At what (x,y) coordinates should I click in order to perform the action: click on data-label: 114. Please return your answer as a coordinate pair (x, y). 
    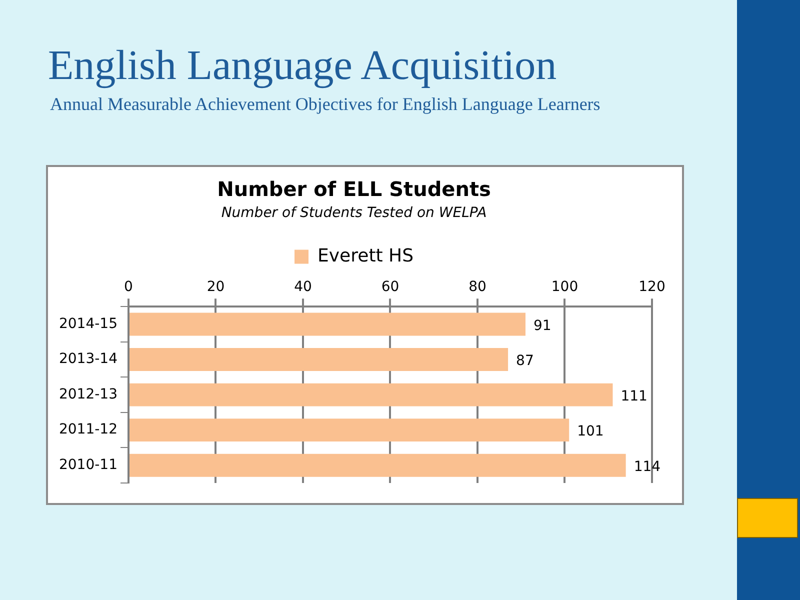
    Looking at the image, I should click on (647, 467).